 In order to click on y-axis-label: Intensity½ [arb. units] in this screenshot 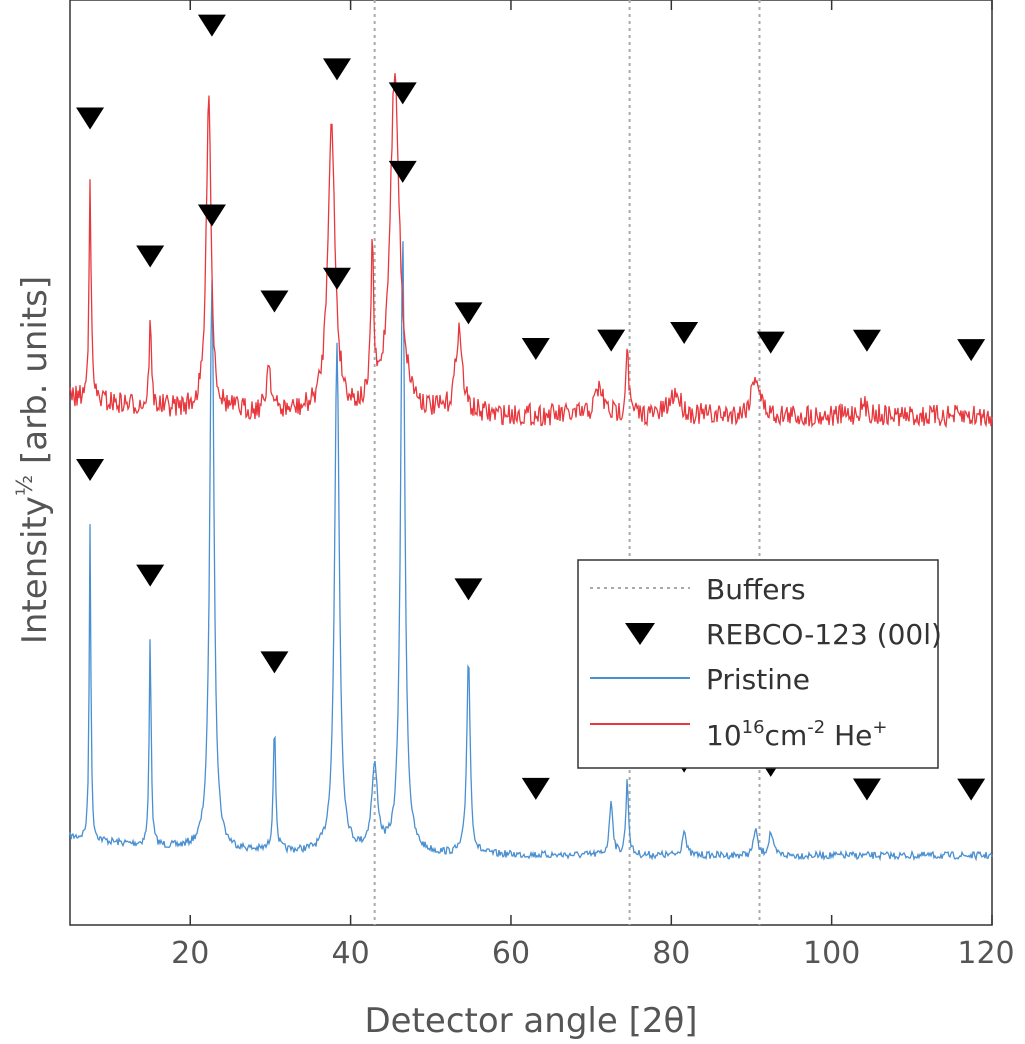, I will do `click(34, 460)`.